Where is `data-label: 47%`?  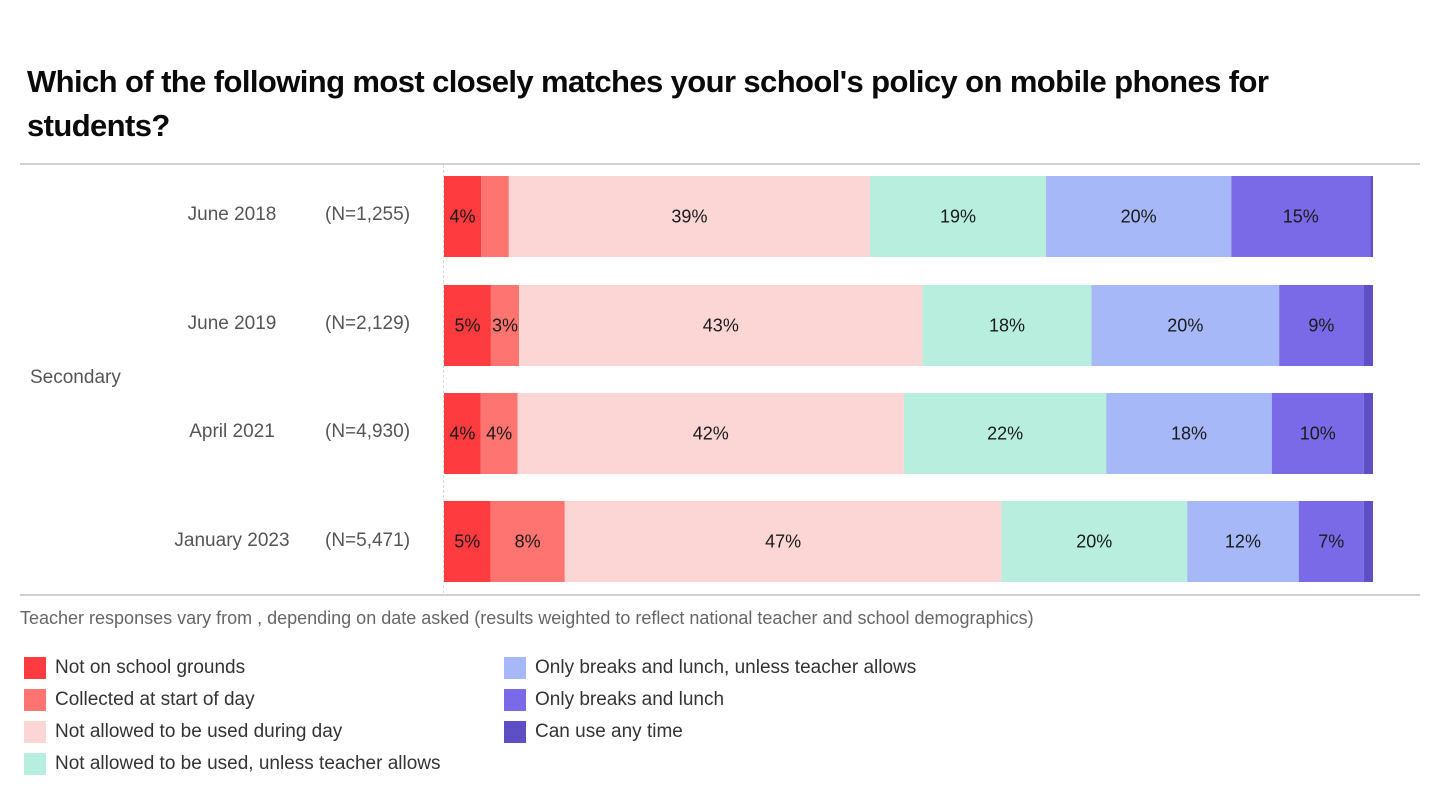 data-label: 47% is located at coordinates (783, 542).